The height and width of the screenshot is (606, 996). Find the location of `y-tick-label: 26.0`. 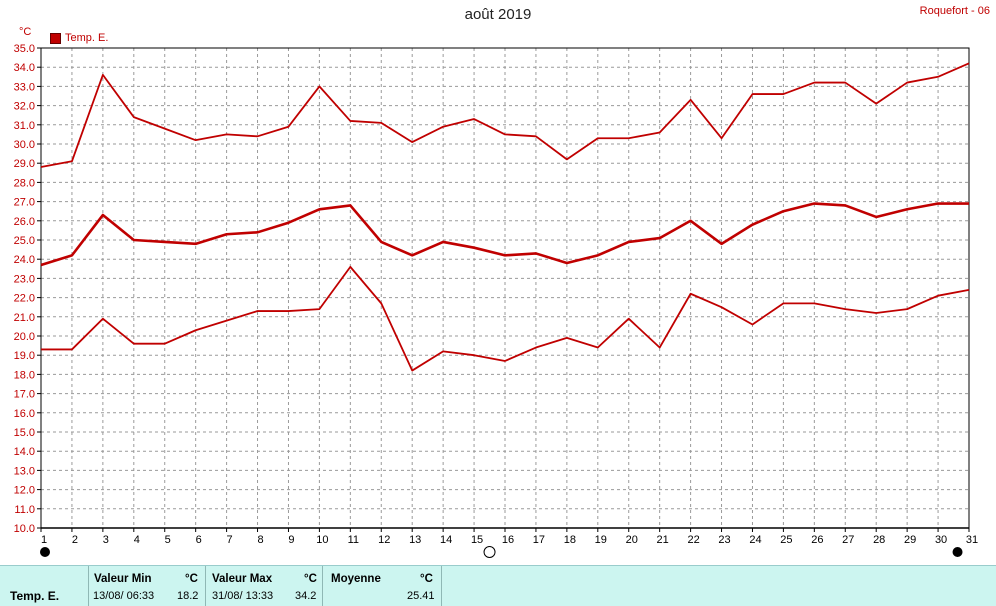

y-tick-label: 26.0 is located at coordinates (24, 222).